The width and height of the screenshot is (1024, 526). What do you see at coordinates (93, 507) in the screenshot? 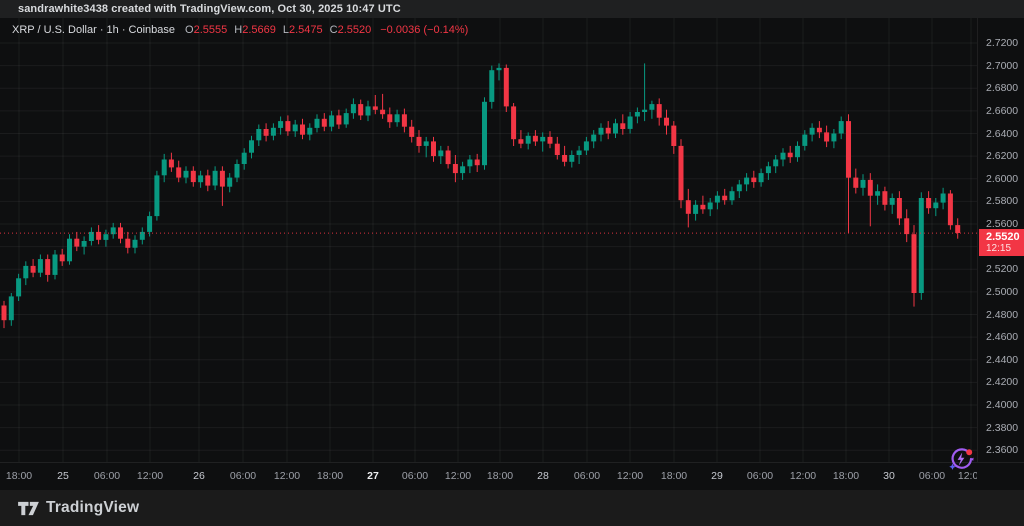
I see `brand-name: TradingView` at bounding box center [93, 507].